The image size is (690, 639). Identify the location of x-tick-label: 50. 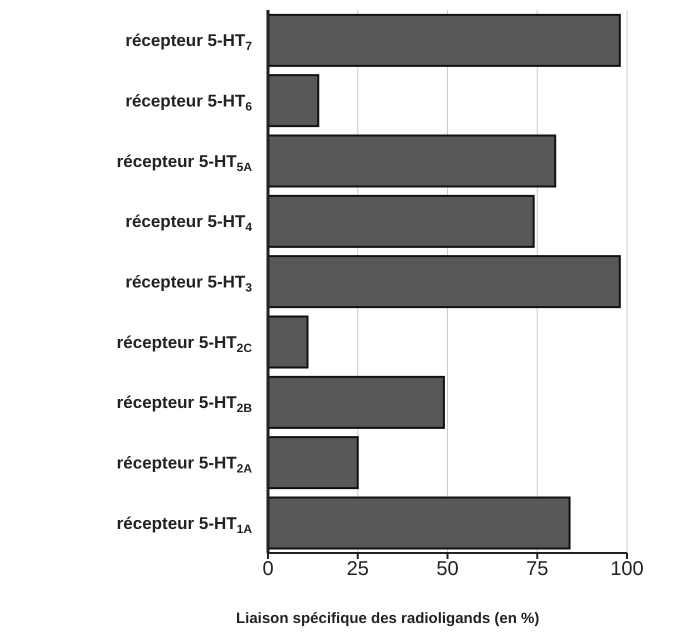
(447, 569).